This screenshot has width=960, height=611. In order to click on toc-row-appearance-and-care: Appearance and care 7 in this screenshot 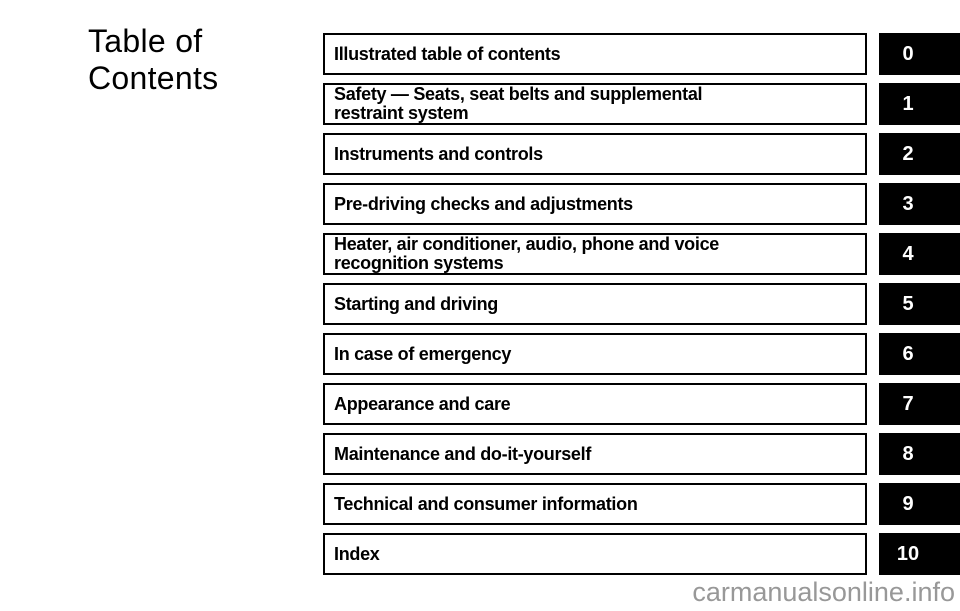, I will do `click(641, 404)`.